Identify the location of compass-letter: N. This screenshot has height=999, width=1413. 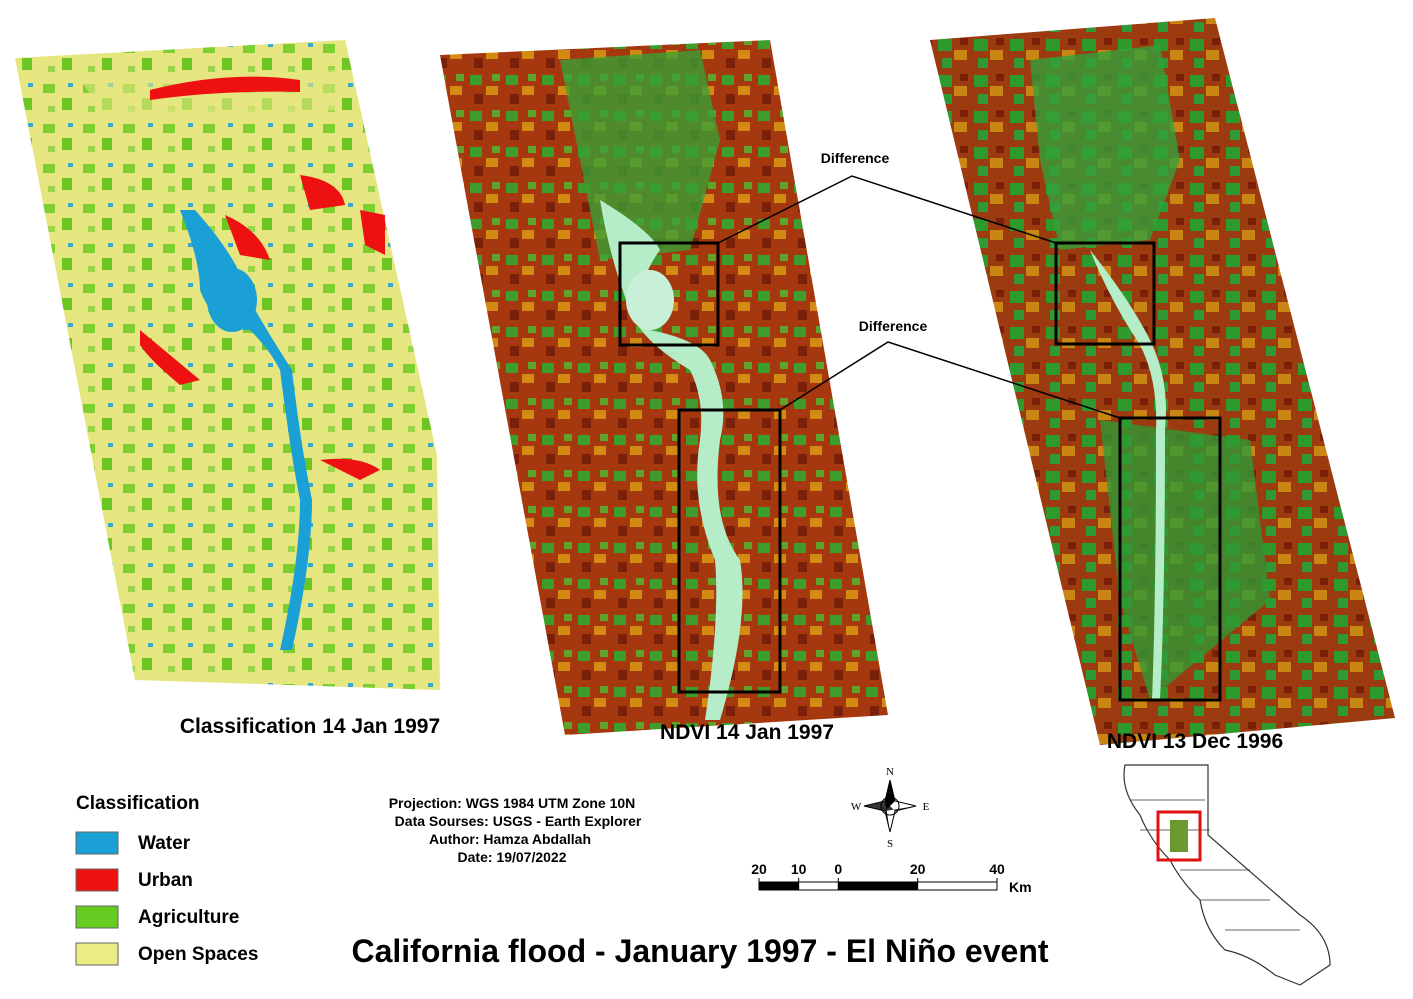
(890, 772).